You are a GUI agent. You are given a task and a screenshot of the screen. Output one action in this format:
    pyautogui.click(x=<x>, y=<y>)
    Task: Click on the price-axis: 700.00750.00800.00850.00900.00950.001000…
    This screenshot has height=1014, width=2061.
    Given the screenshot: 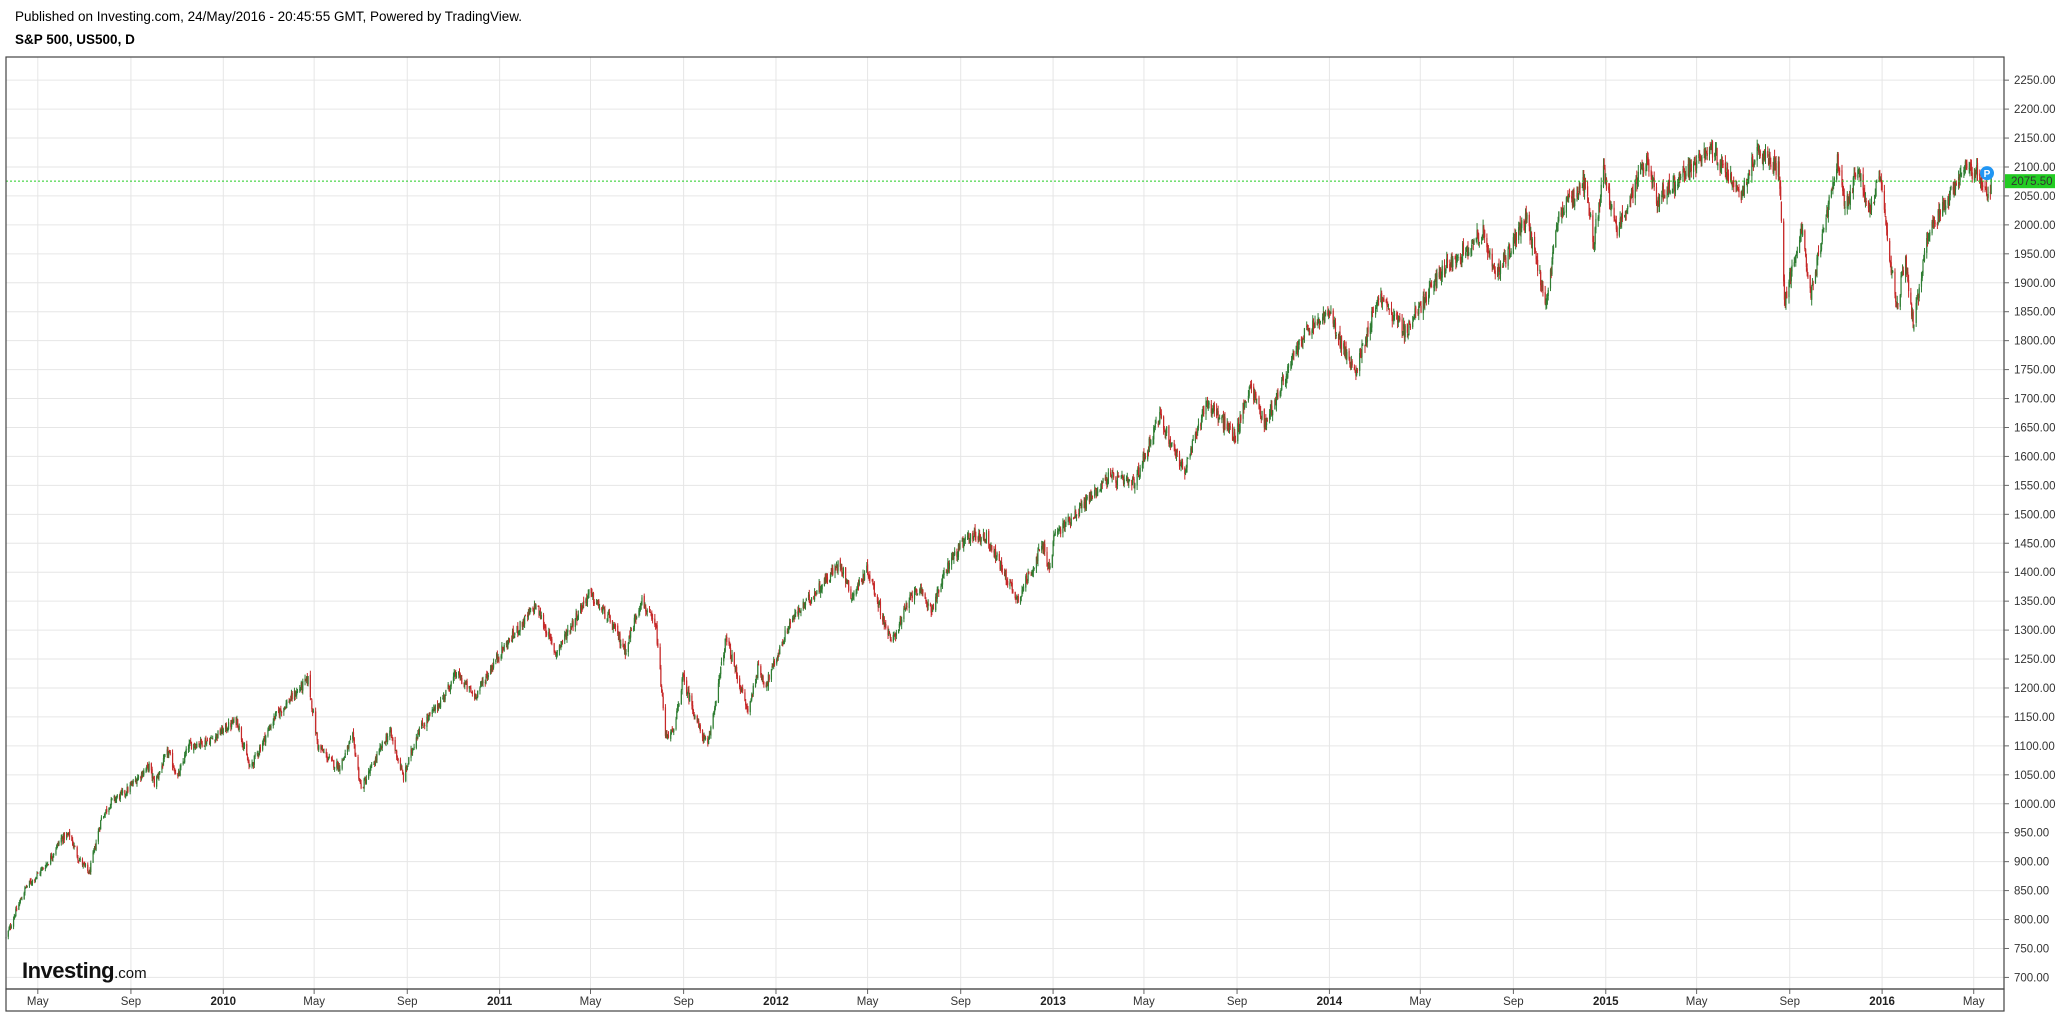 What is the action you would take?
    pyautogui.click(x=2030, y=529)
    